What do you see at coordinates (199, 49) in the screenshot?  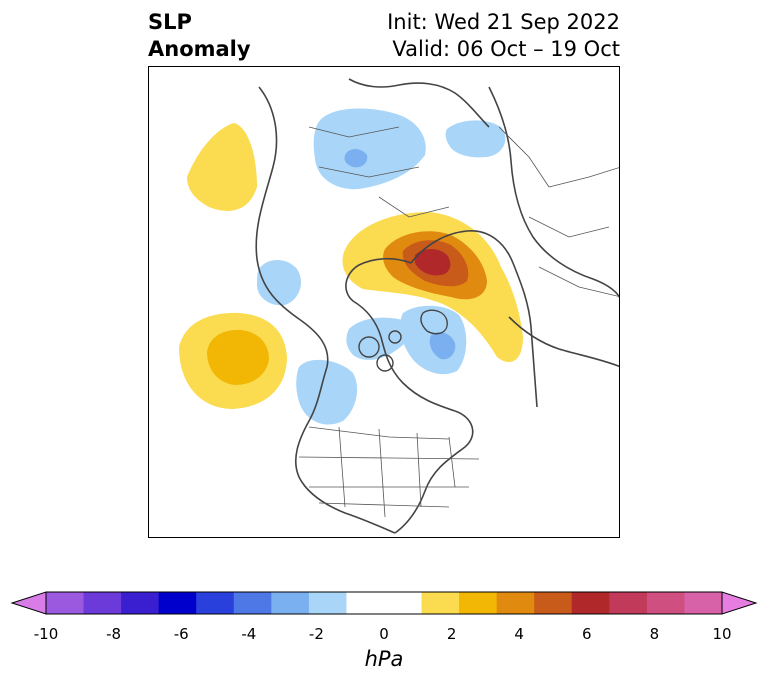 I see `title-line2: Anomaly` at bounding box center [199, 49].